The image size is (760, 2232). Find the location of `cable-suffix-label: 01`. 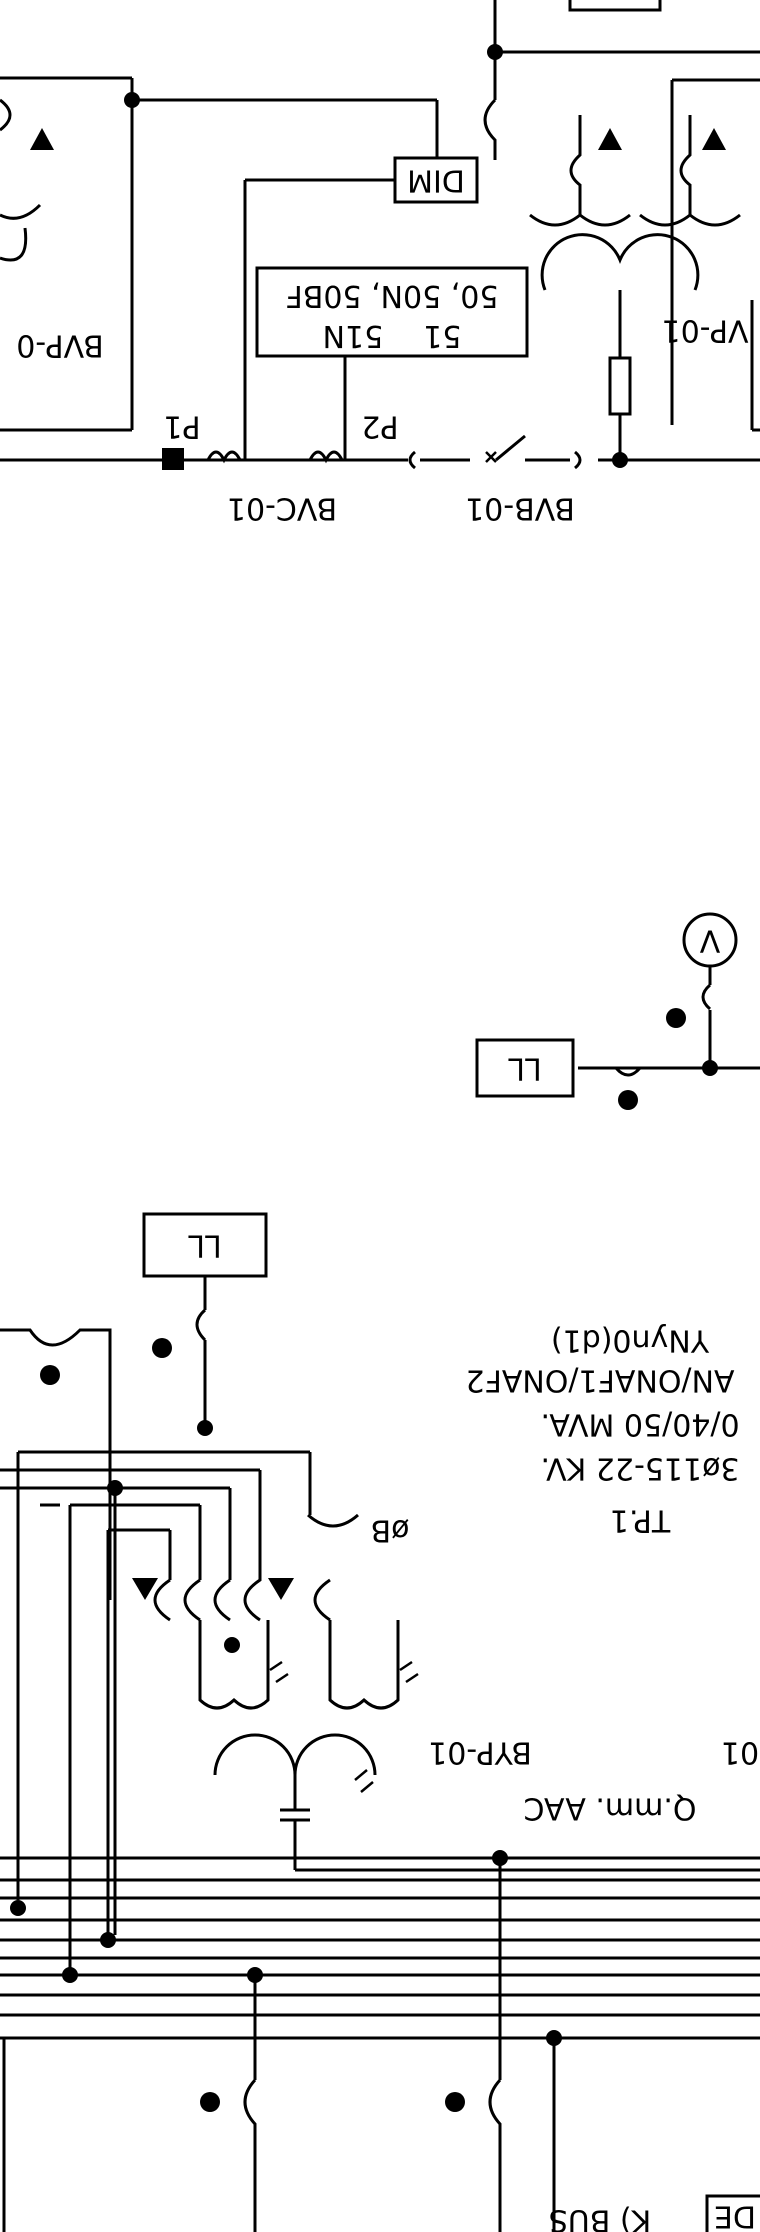

cable-suffix-label: 01 is located at coordinates (740, 1752).